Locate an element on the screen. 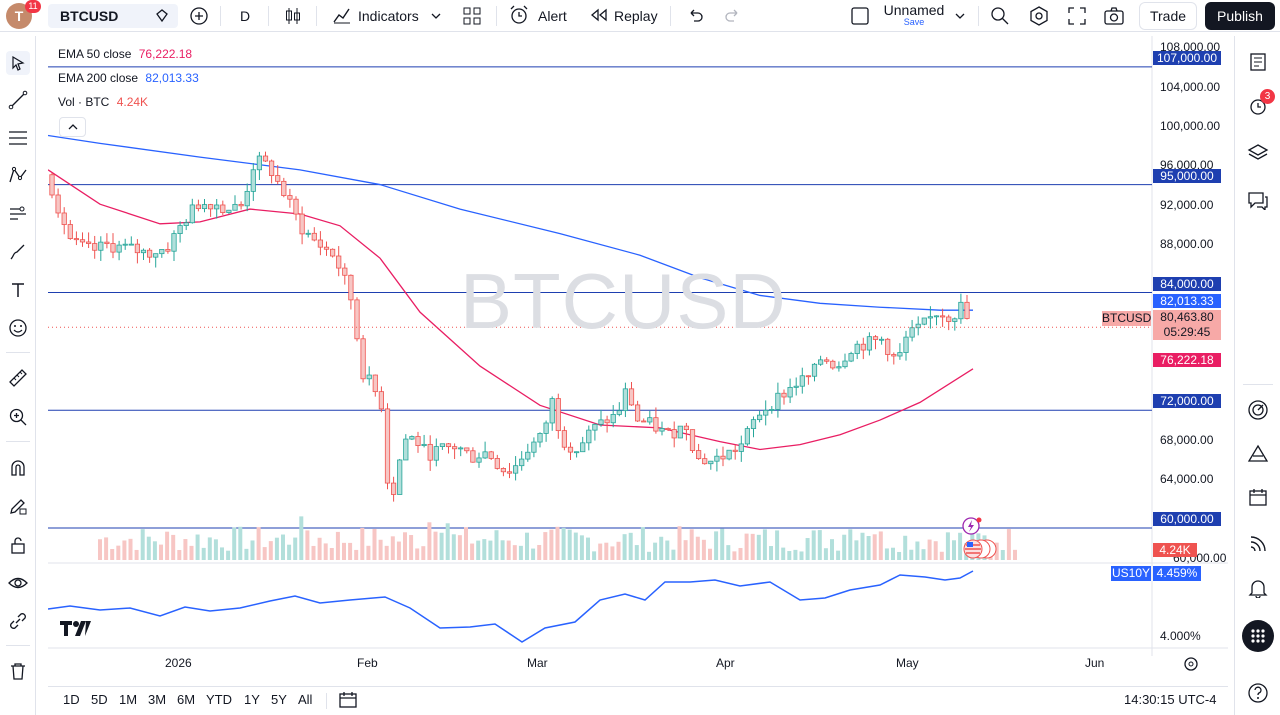  drawing-toolbar is located at coordinates (18, 375).